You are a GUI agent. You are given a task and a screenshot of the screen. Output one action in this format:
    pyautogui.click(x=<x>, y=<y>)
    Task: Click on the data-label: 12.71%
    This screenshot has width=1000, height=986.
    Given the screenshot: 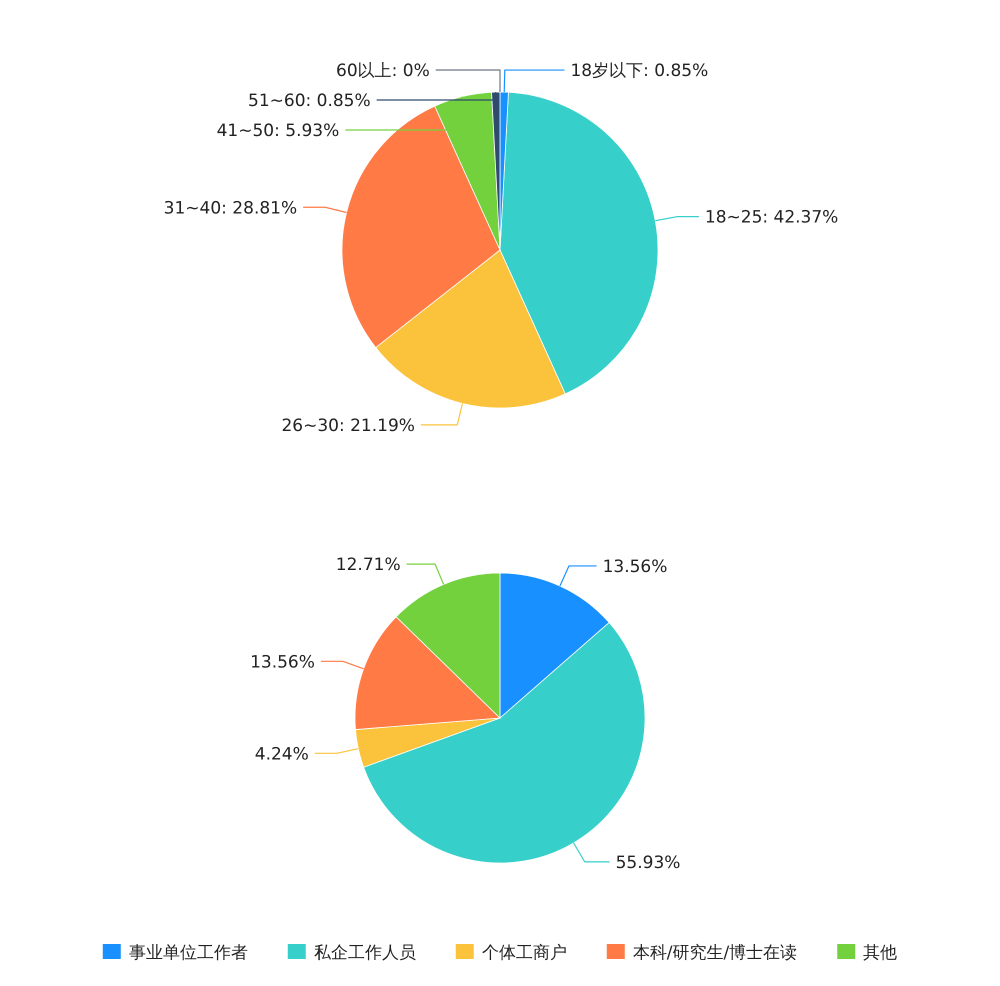 What is the action you would take?
    pyautogui.click(x=368, y=565)
    